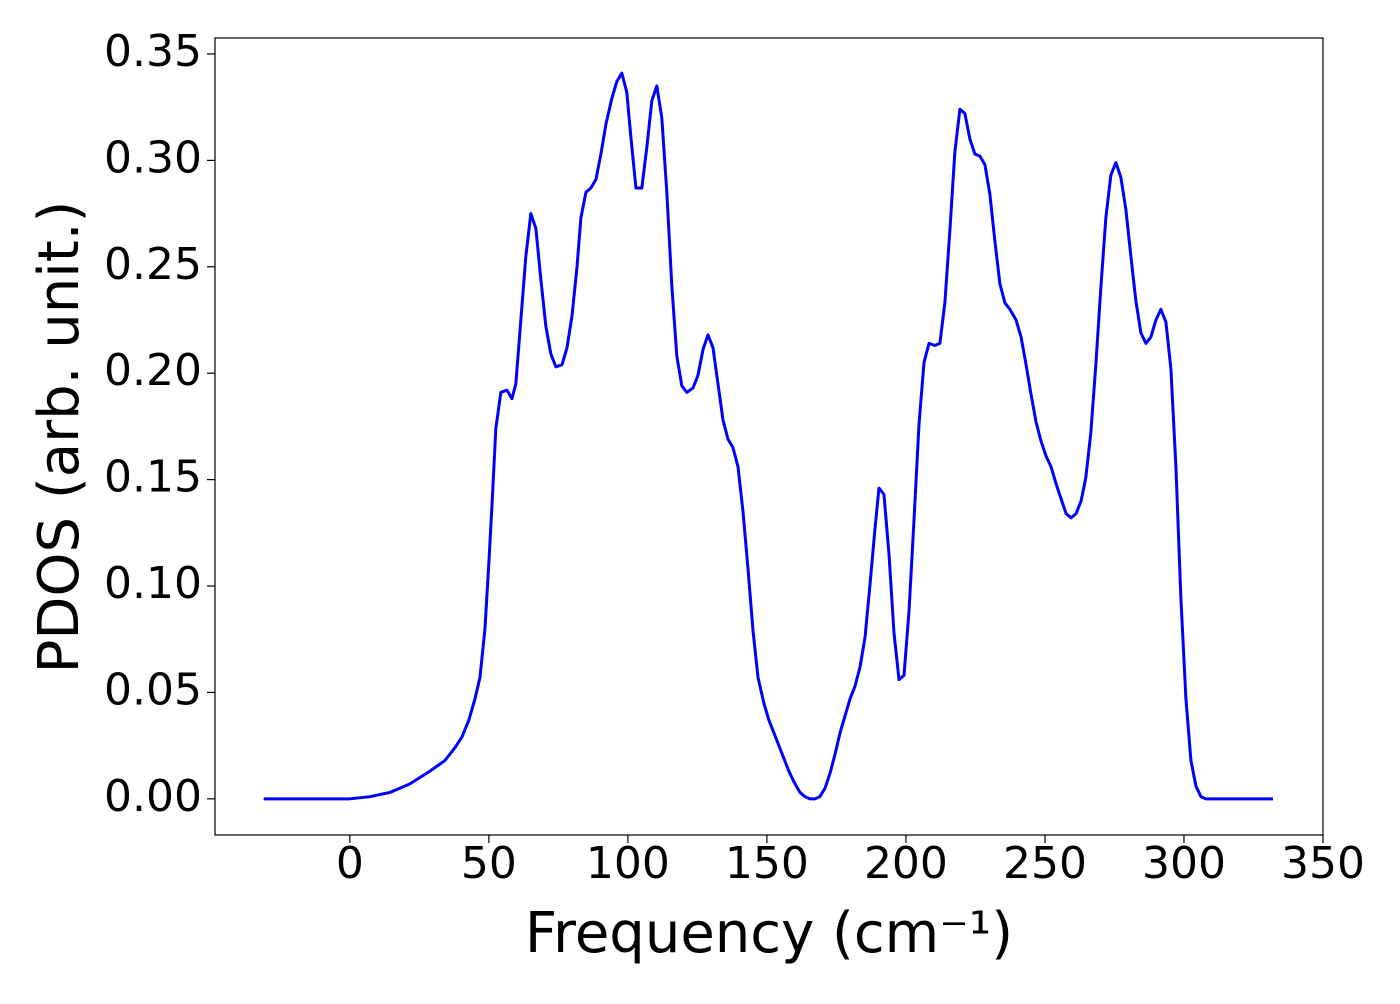  Describe the element at coordinates (769, 933) in the screenshot. I see `x-axis-label: Frequency (cm⁻¹)` at that location.